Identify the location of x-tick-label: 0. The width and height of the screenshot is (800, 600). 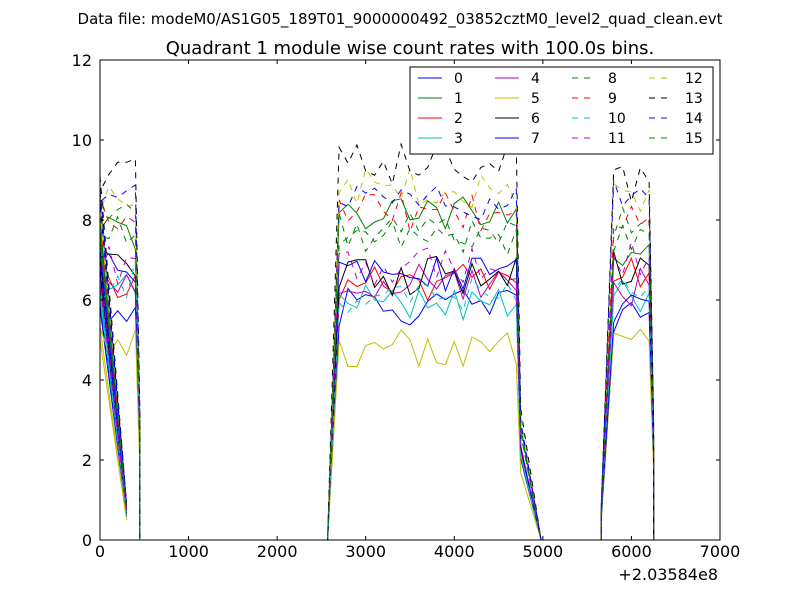
(100, 551).